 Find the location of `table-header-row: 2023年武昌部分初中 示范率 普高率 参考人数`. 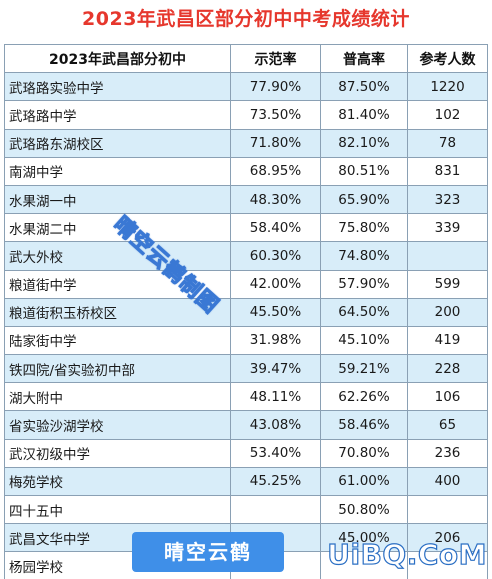

table-header-row: 2023年武昌部分初中 示范率 普高率 参考人数 is located at coordinates (246, 58).